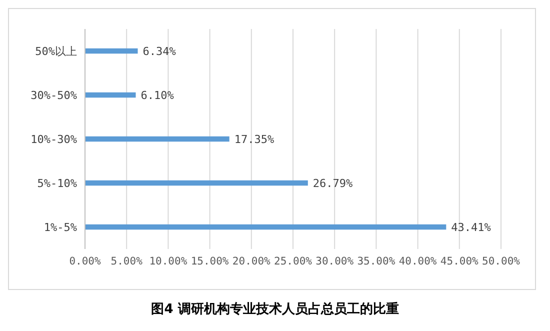 This screenshot has width=550, height=331. What do you see at coordinates (57, 183) in the screenshot?
I see `y-tick-label: 5%-10%` at bounding box center [57, 183].